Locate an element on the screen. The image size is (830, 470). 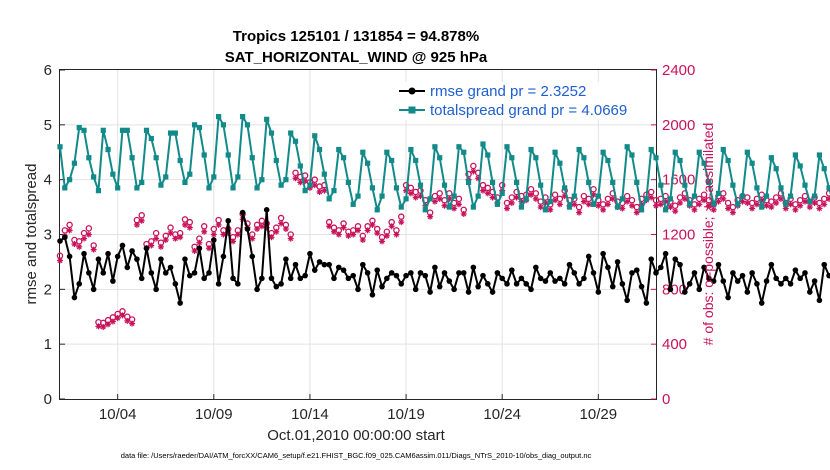
chart-subtitle: SAT_HORIZONTAL_WIND @ 925 hPa is located at coordinates (356, 57).